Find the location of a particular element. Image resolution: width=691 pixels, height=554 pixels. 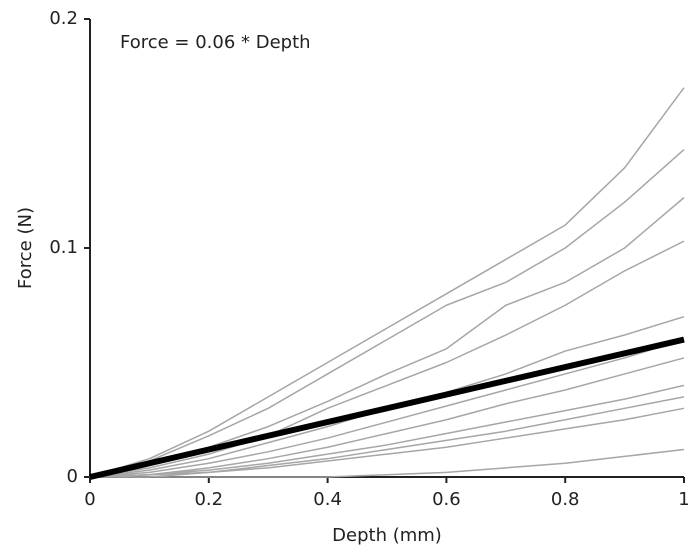

x-tick-label: 0.8 is located at coordinates (565, 499).